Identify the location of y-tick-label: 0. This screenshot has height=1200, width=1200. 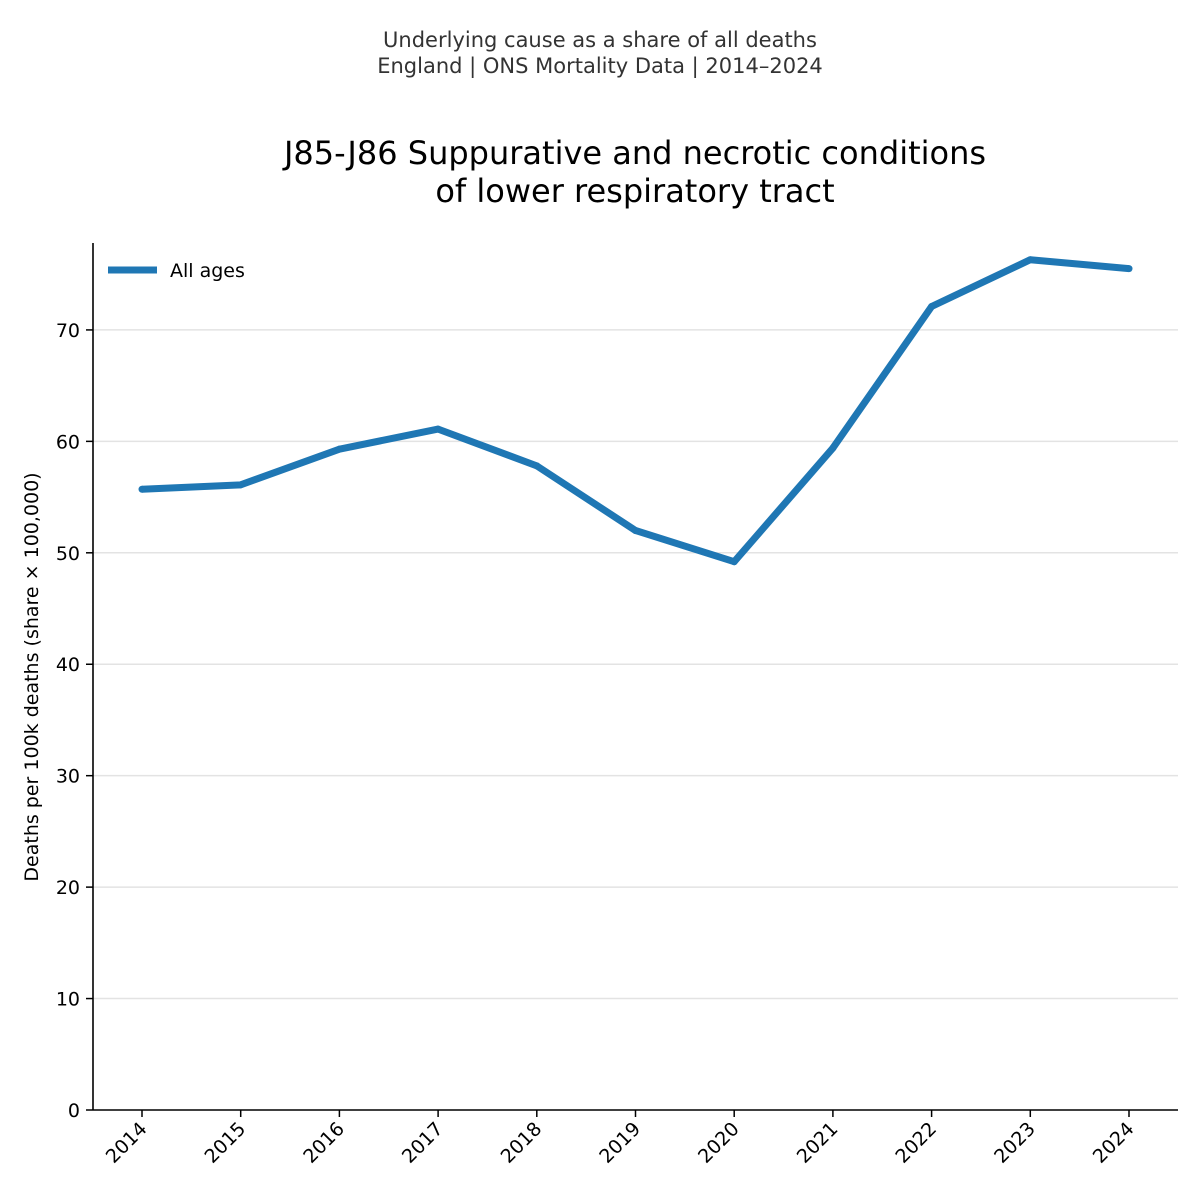
(74, 1111).